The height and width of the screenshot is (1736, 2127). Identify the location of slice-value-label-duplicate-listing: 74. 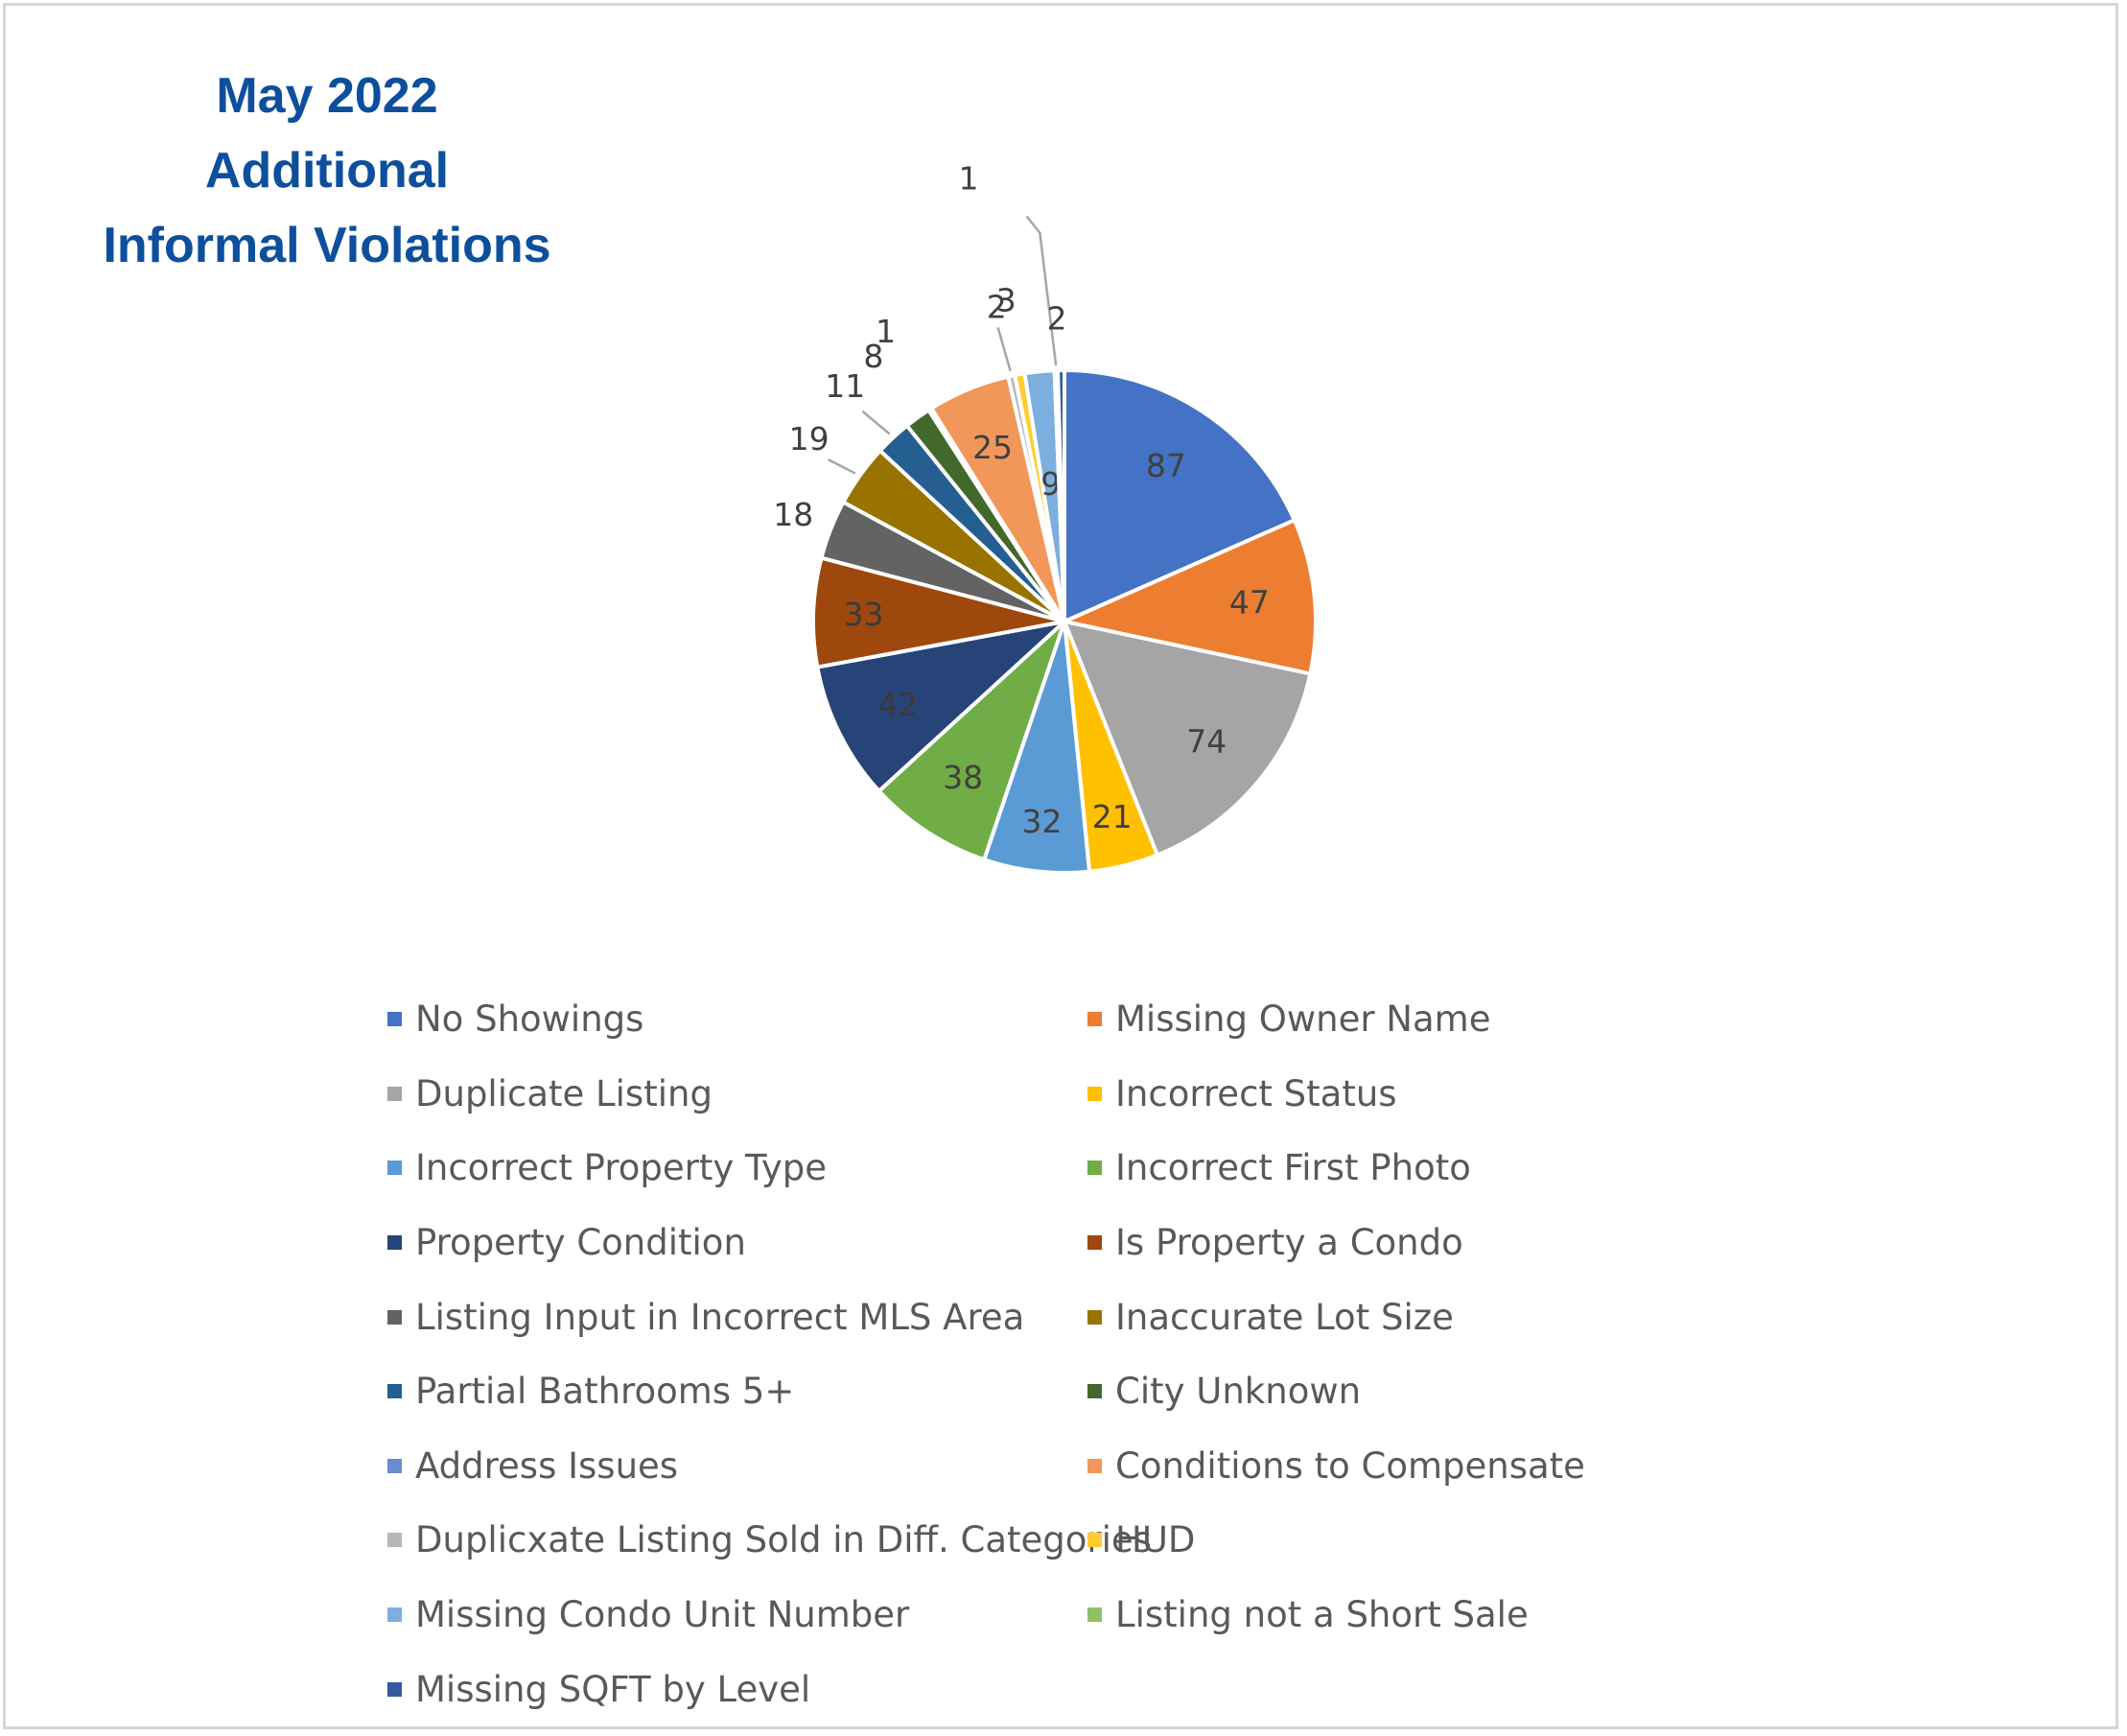
(1206, 742).